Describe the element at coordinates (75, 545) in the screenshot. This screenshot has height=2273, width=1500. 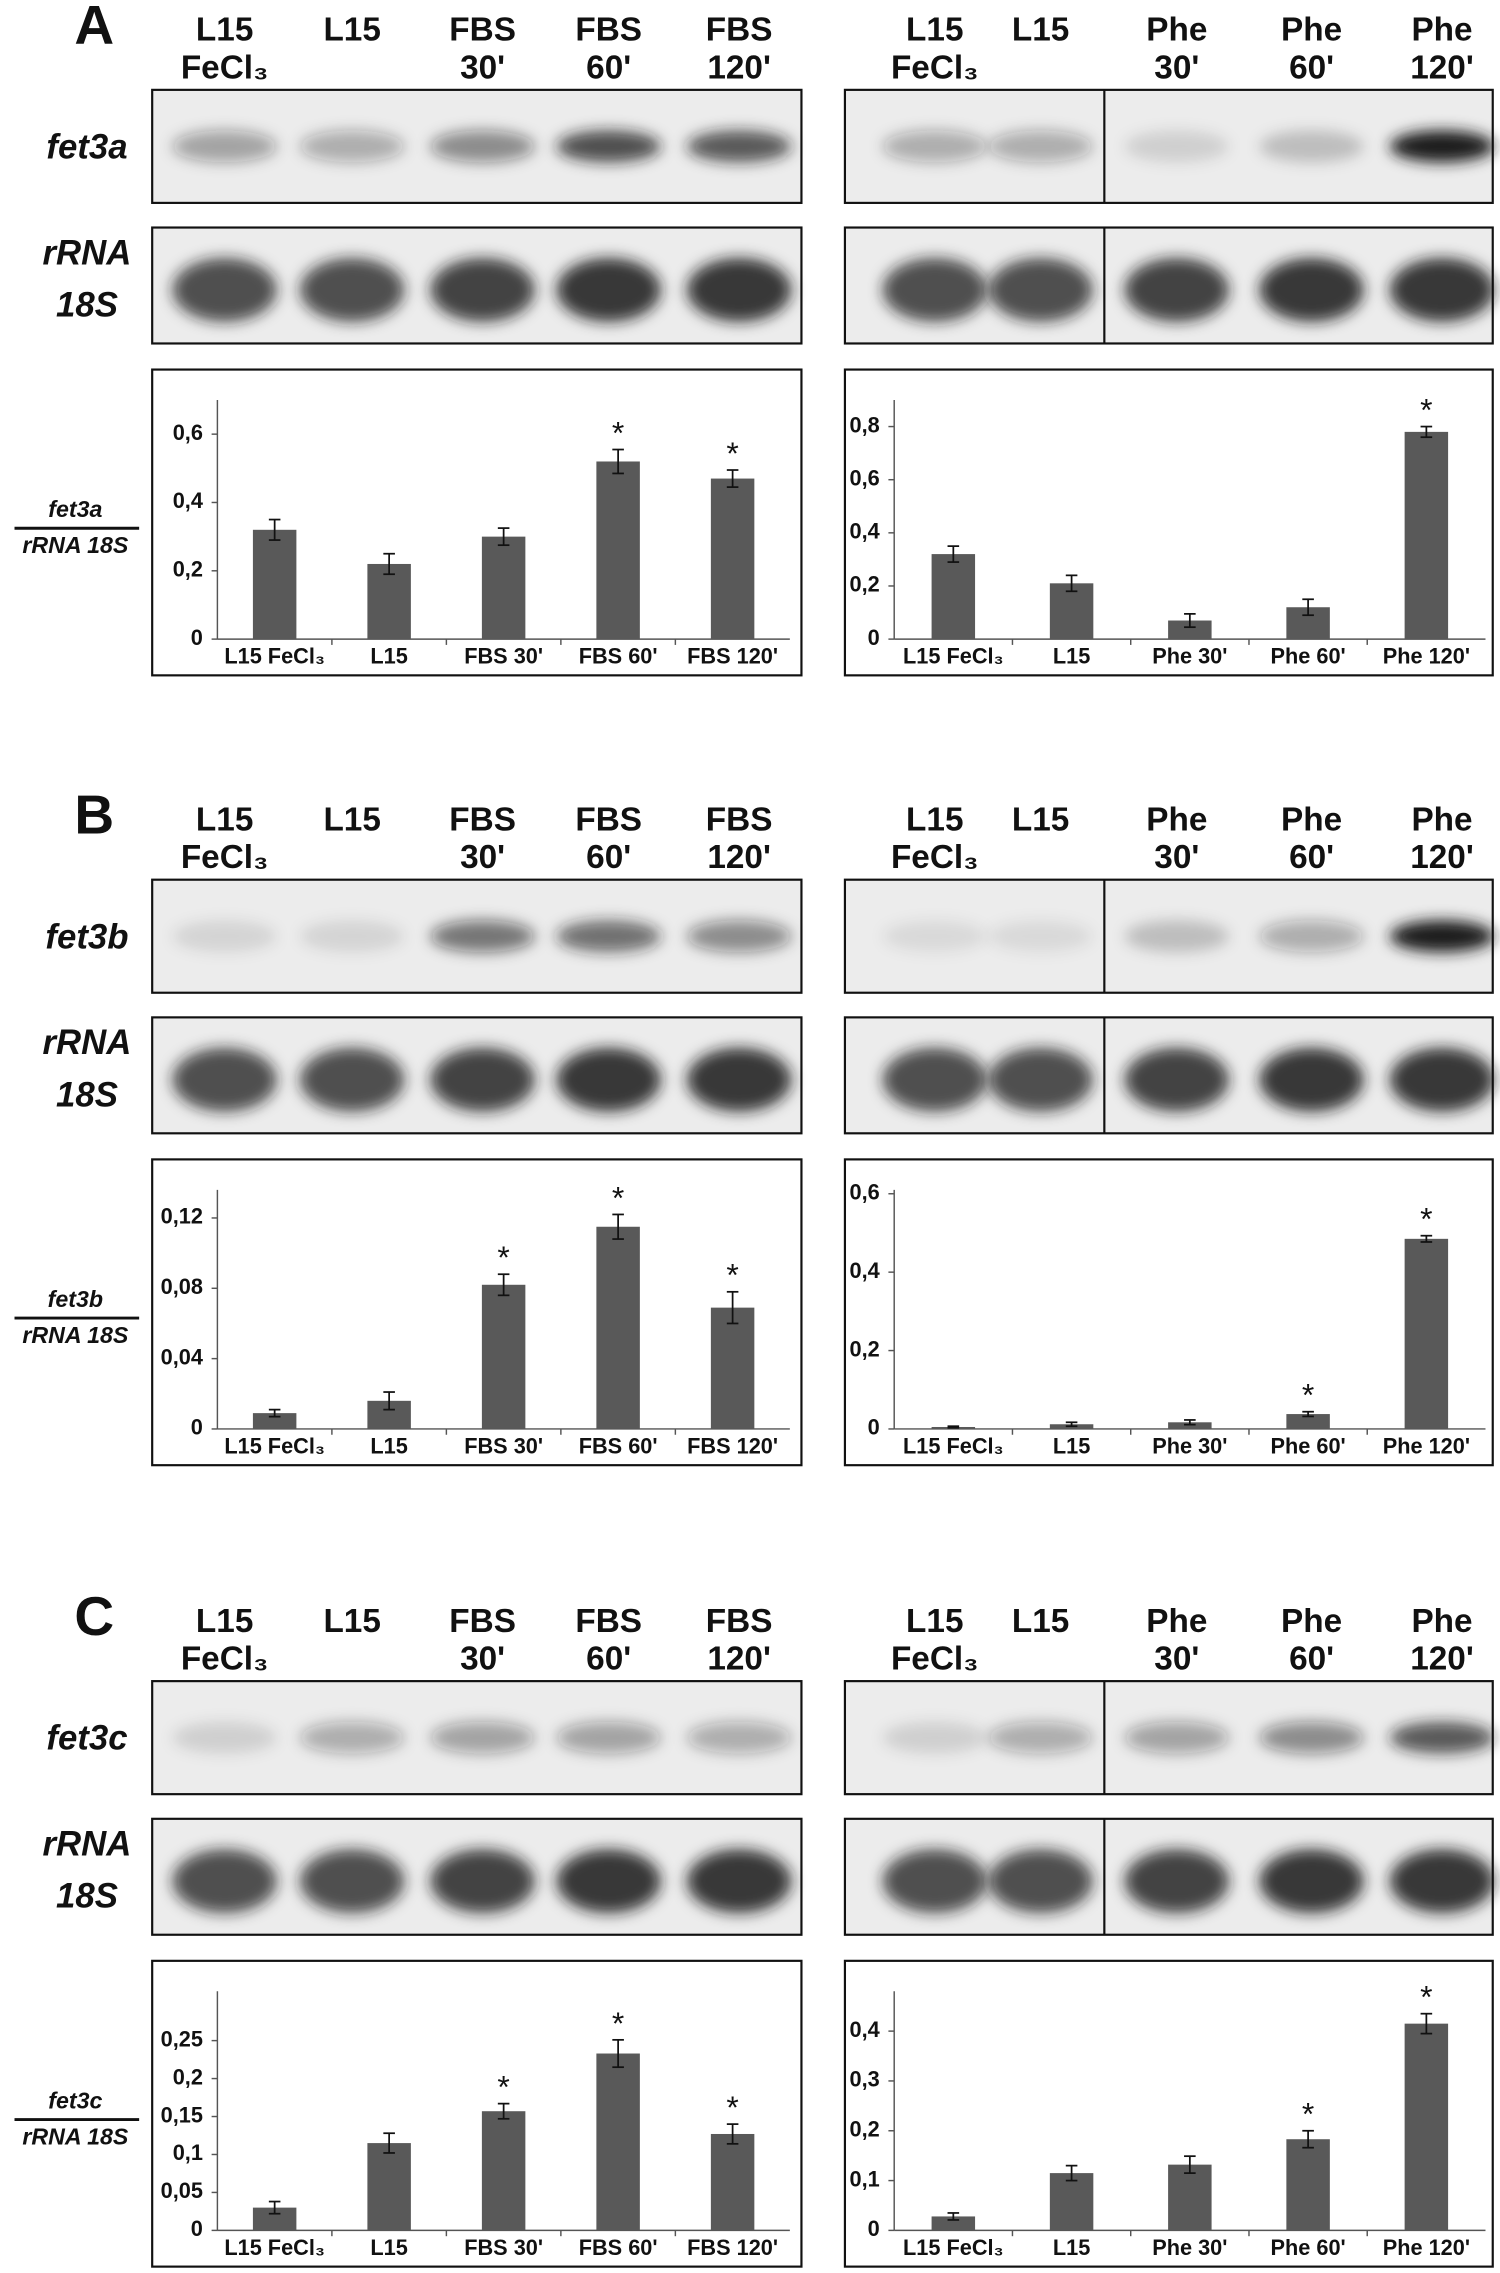
I see `y-label-denominator: rRNA 18S` at that location.